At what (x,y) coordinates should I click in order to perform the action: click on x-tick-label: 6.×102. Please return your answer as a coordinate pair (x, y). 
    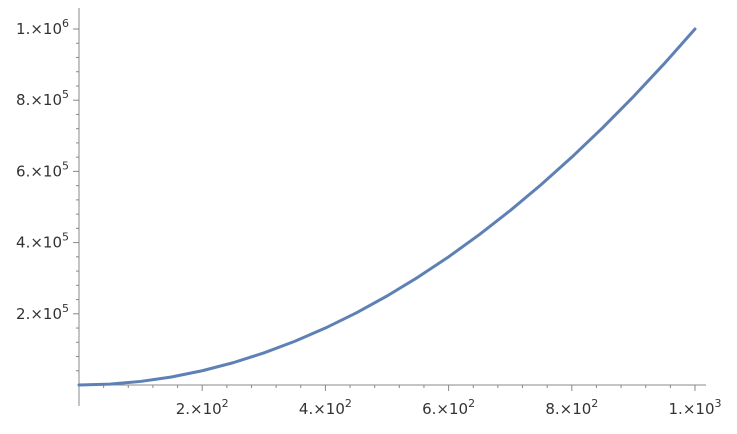
    Looking at the image, I should click on (448, 407).